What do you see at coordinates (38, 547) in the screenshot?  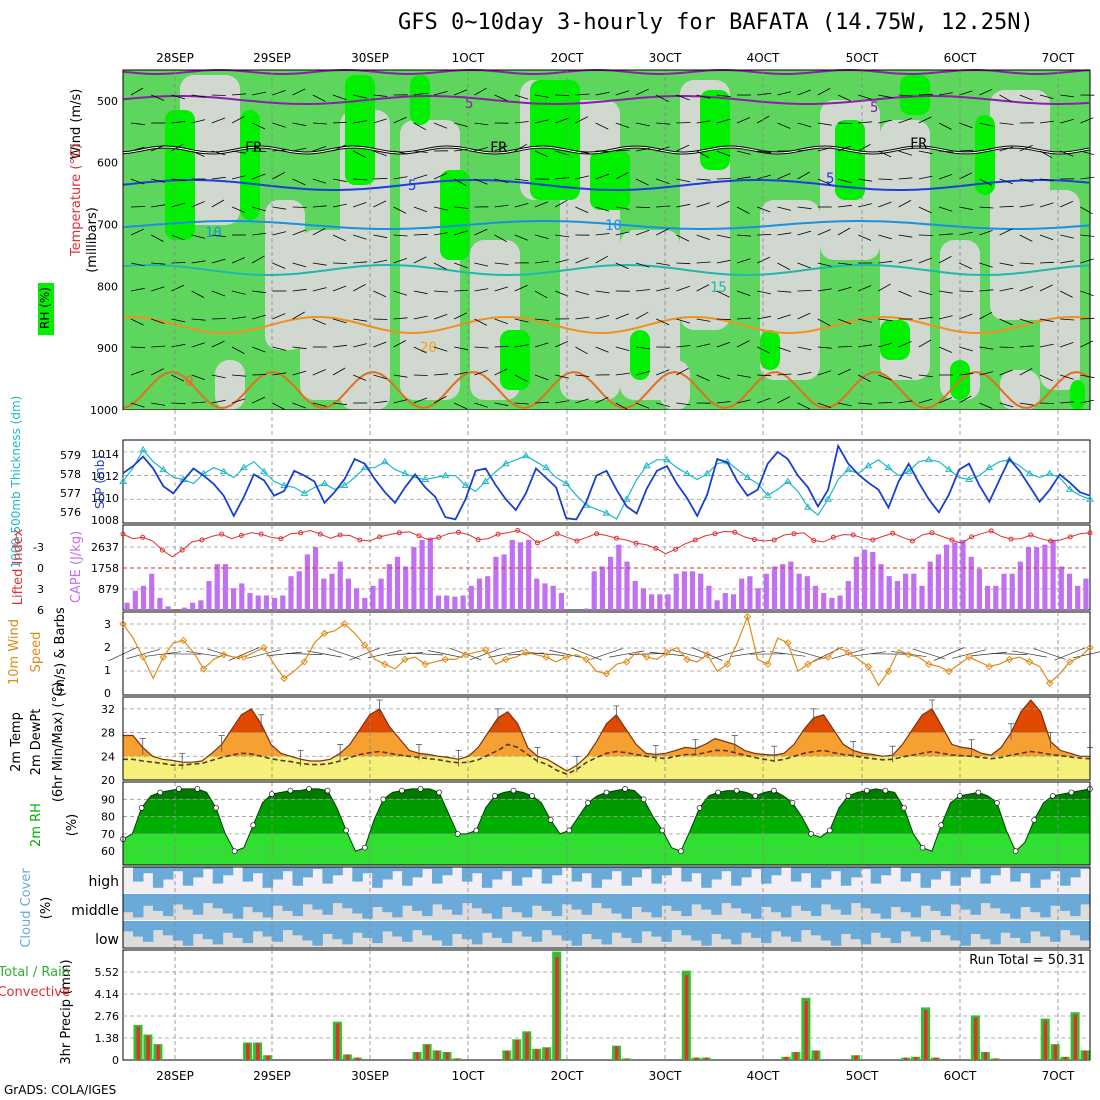 I see `lifted-tick-label: -3` at bounding box center [38, 547].